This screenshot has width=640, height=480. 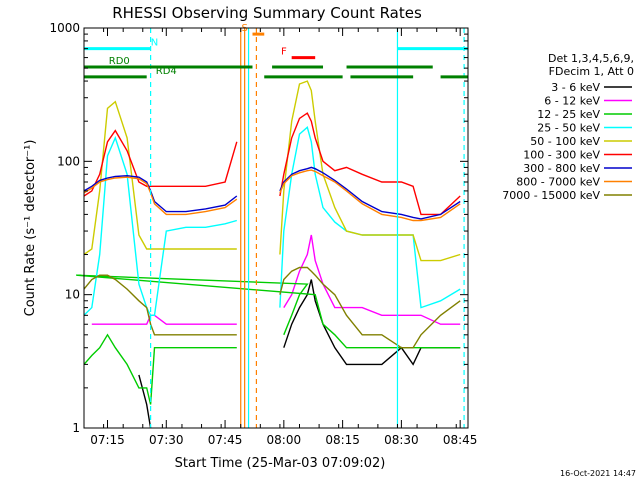 What do you see at coordinates (107, 440) in the screenshot?
I see `x-tick-label-0: 07:15` at bounding box center [107, 440].